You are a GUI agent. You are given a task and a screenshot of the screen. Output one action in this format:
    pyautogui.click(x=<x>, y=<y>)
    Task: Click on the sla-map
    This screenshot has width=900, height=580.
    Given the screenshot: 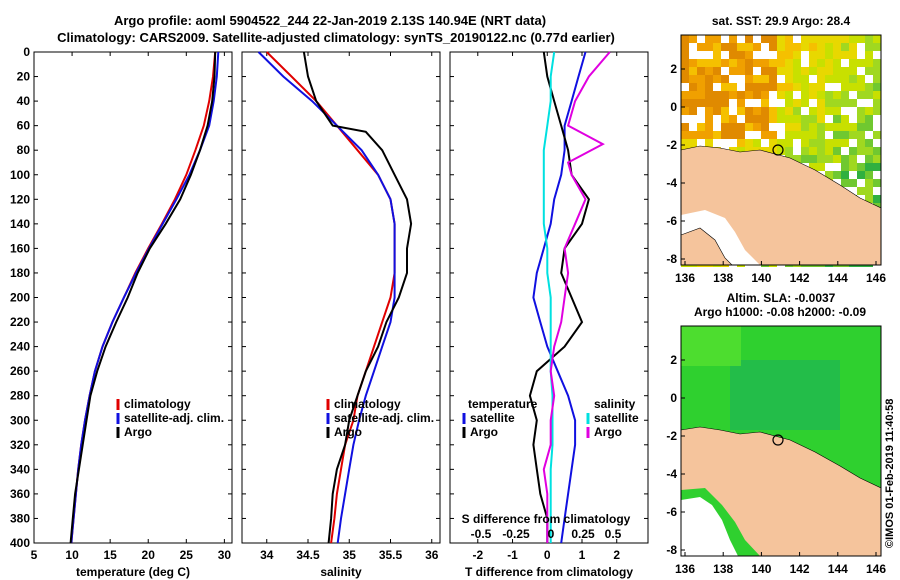 What is the action you would take?
    pyautogui.click(x=781, y=441)
    